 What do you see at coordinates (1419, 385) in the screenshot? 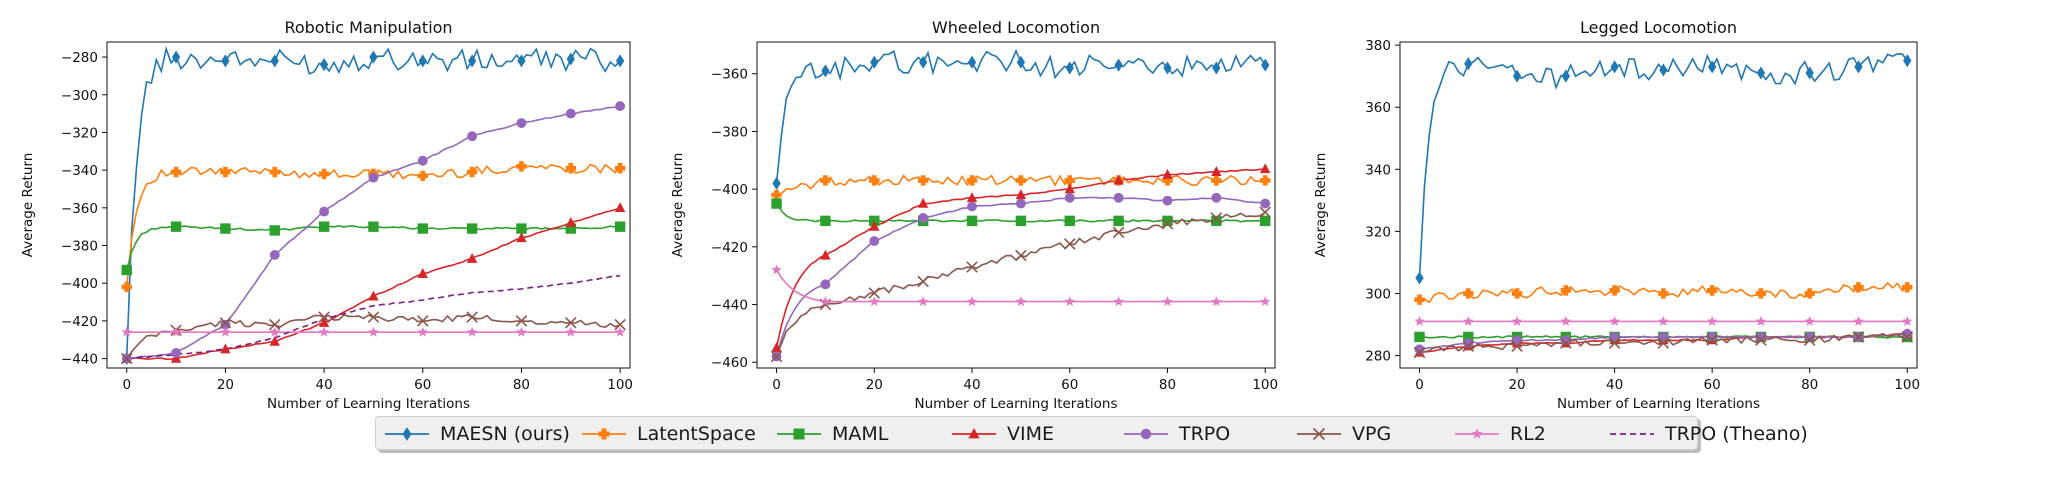
I see `x-tick-label: 0` at bounding box center [1419, 385].